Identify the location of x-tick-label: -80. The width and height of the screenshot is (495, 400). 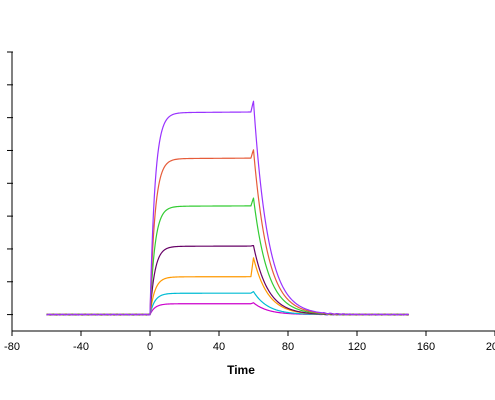
(12, 347).